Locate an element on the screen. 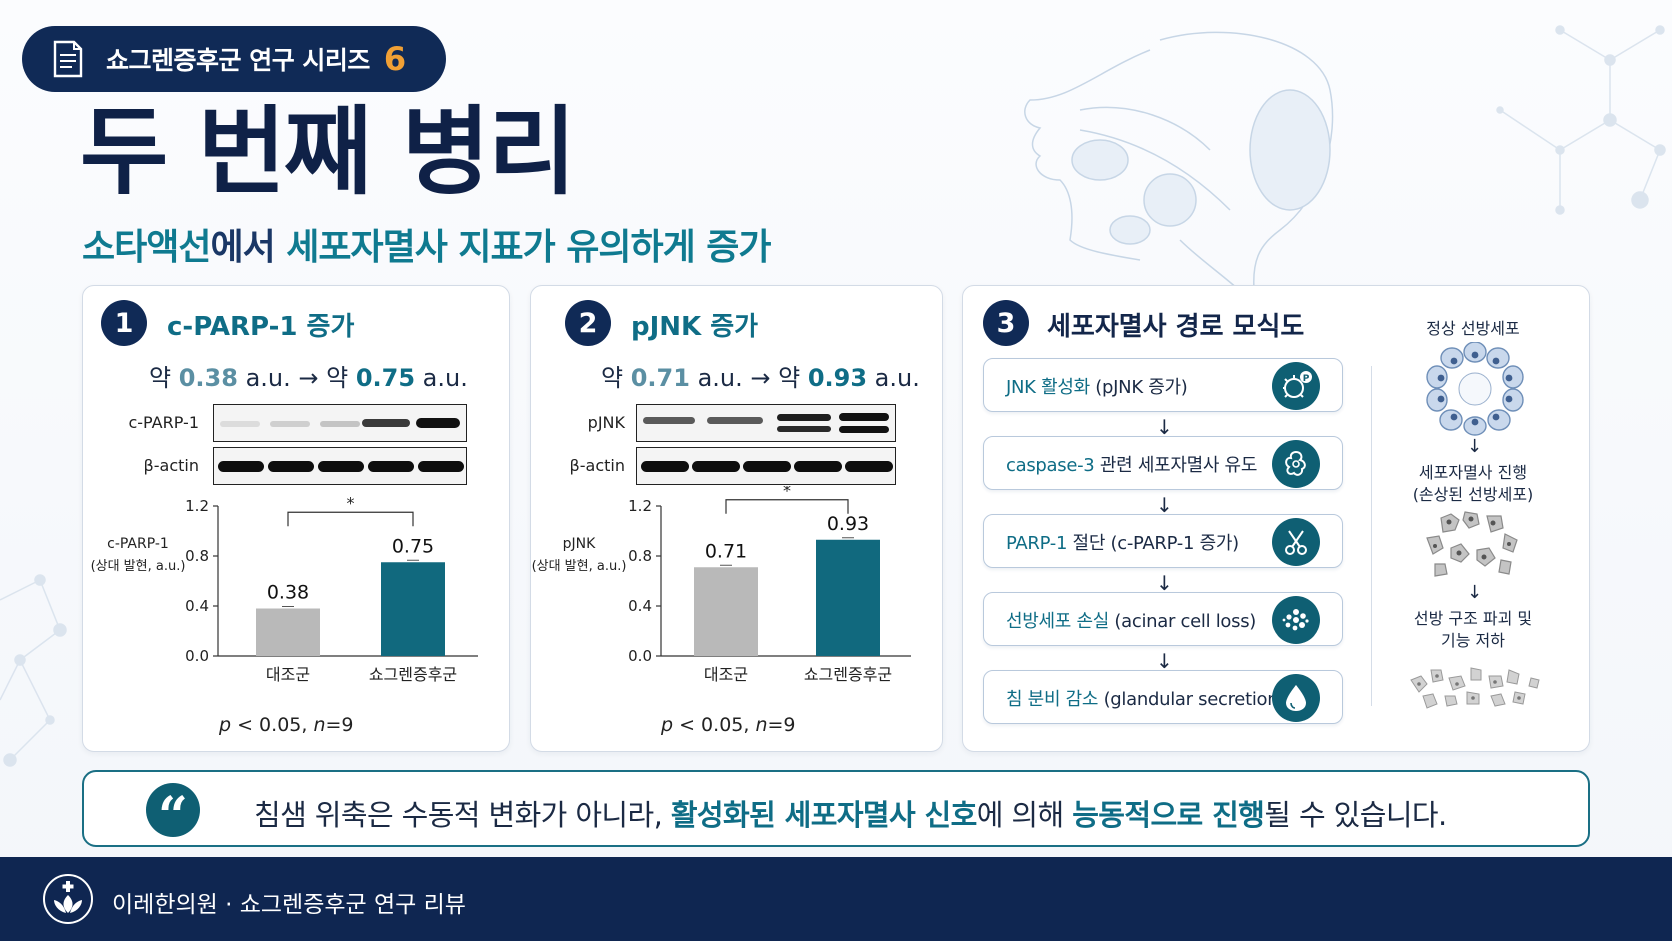 The height and width of the screenshot is (941, 1672). subtitle-text: 에서 is located at coordinates (248, 247).